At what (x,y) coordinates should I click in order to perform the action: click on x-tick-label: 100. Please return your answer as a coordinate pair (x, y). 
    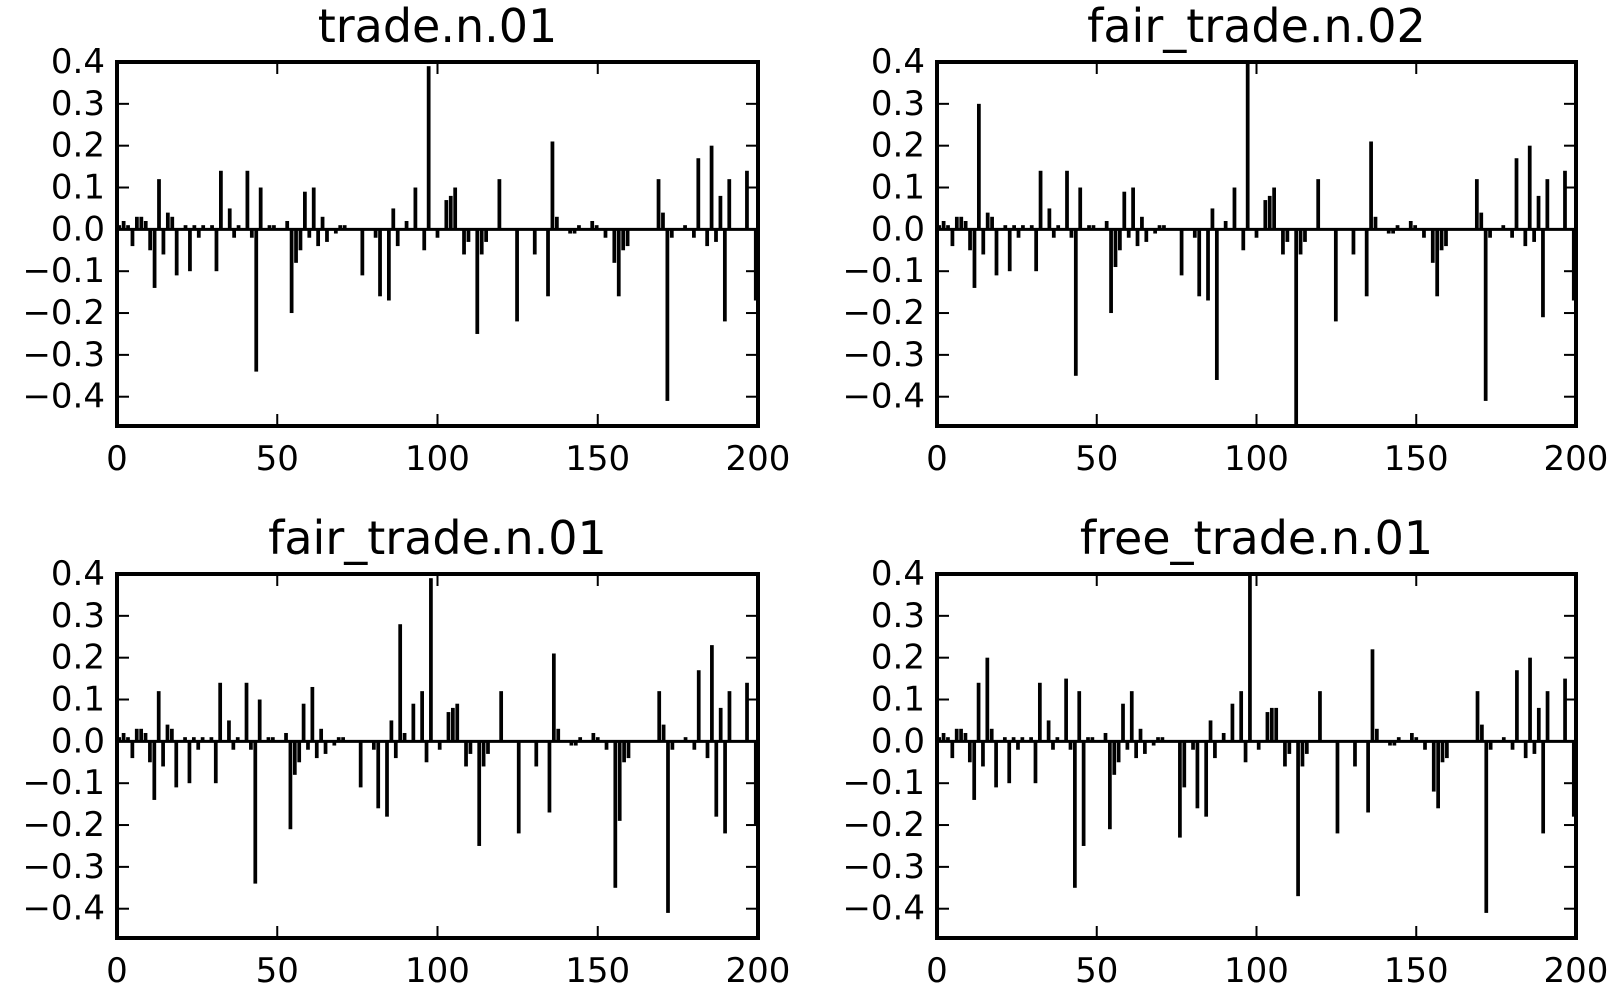
    Looking at the image, I should click on (437, 459).